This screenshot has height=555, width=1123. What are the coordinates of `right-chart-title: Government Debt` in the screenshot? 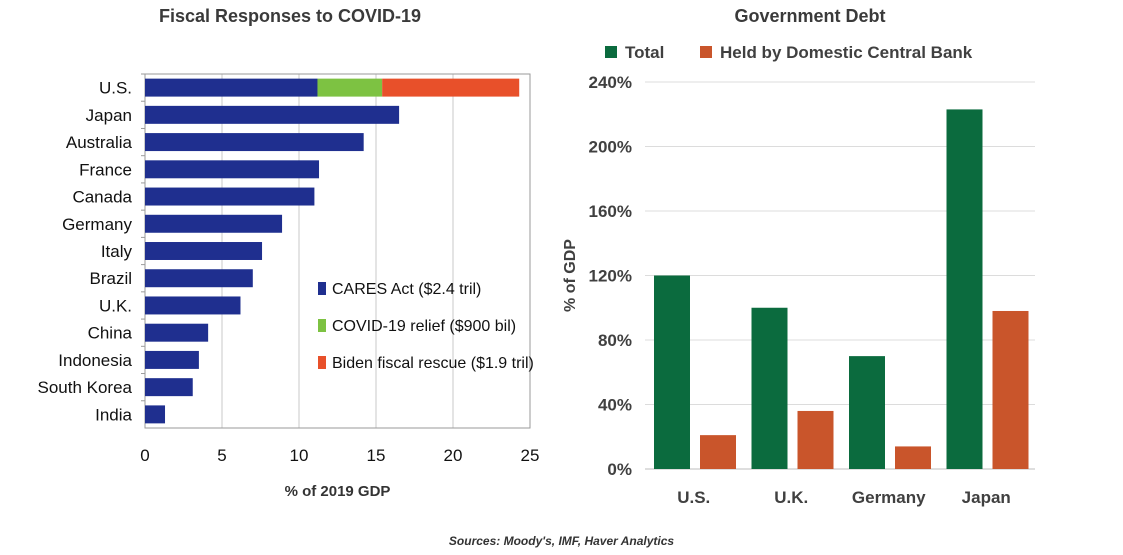 It's located at (810, 16).